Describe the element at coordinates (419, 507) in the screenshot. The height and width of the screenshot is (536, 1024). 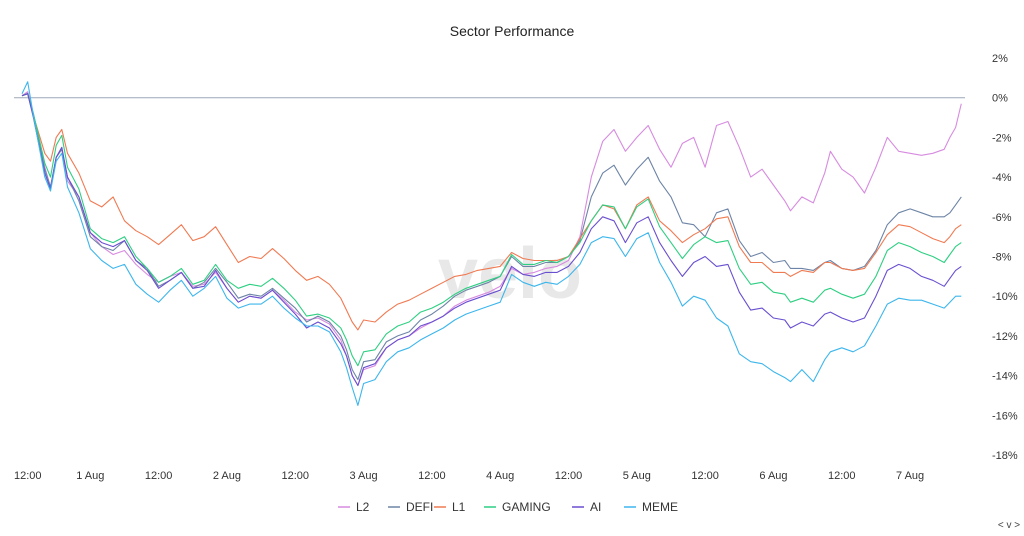
I see `legend-label: DEFI` at that location.